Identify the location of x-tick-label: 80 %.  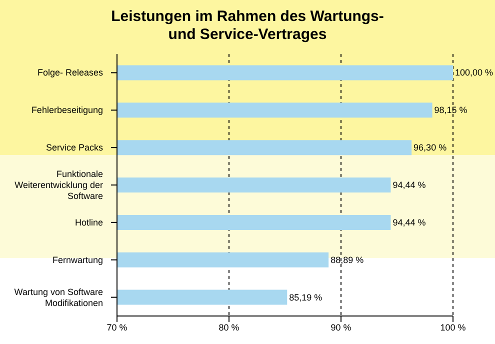
(229, 327).